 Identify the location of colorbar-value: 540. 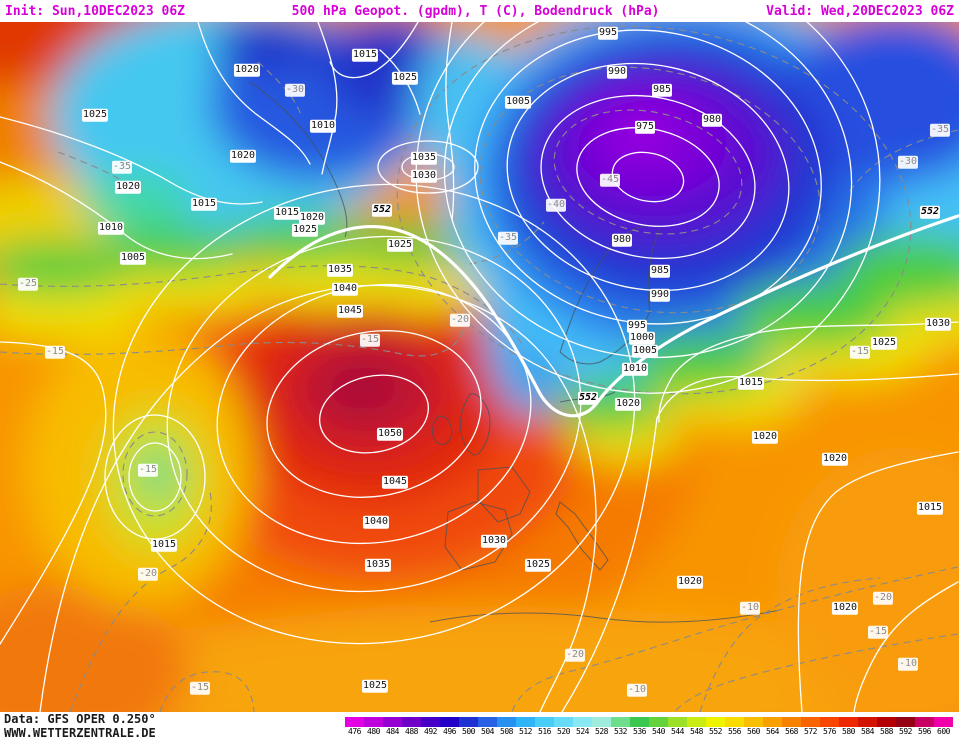
(658, 731).